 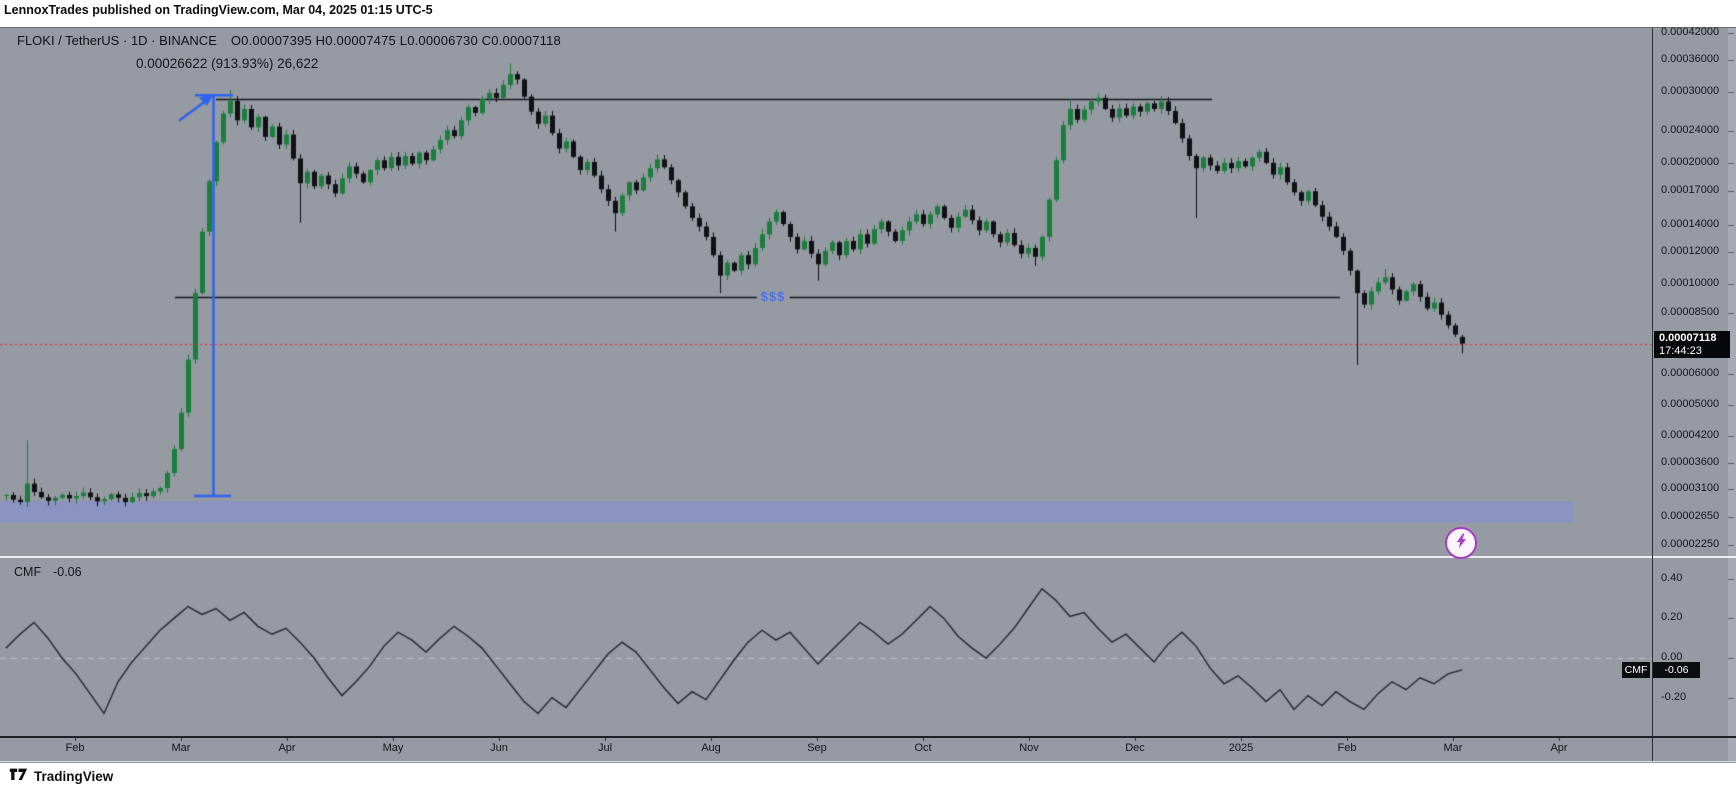 What do you see at coordinates (227, 63) in the screenshot?
I see `measure-annotation: 0.00026622 (913.93%) 26,622` at bounding box center [227, 63].